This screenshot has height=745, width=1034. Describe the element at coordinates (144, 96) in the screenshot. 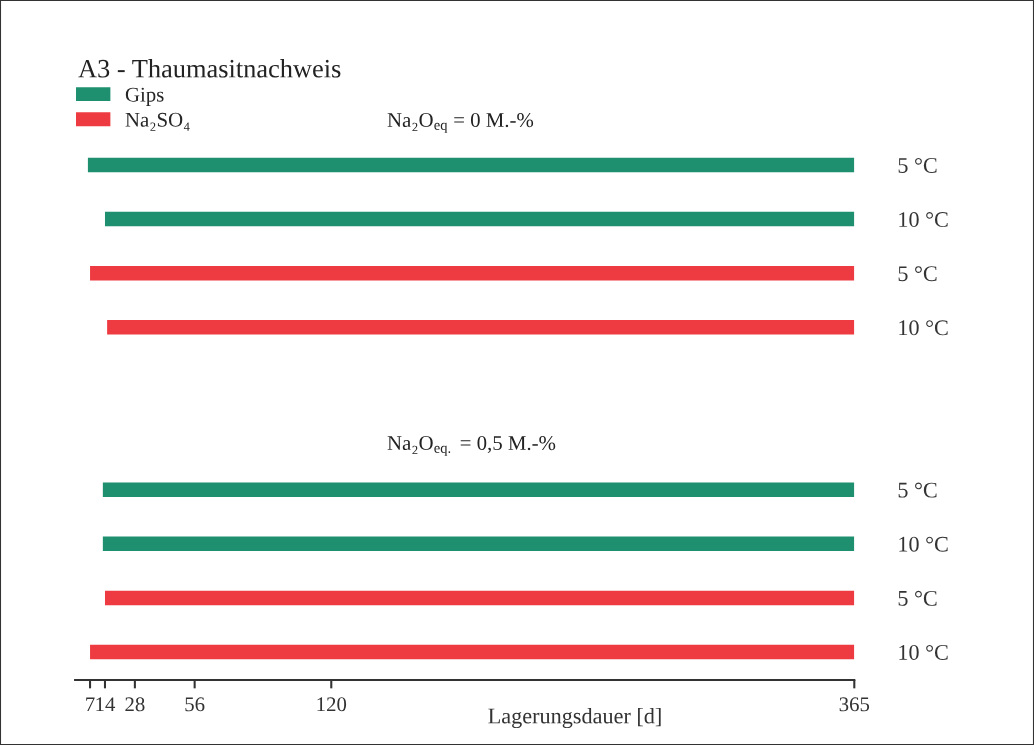

I see `legend-label: Gips` at that location.